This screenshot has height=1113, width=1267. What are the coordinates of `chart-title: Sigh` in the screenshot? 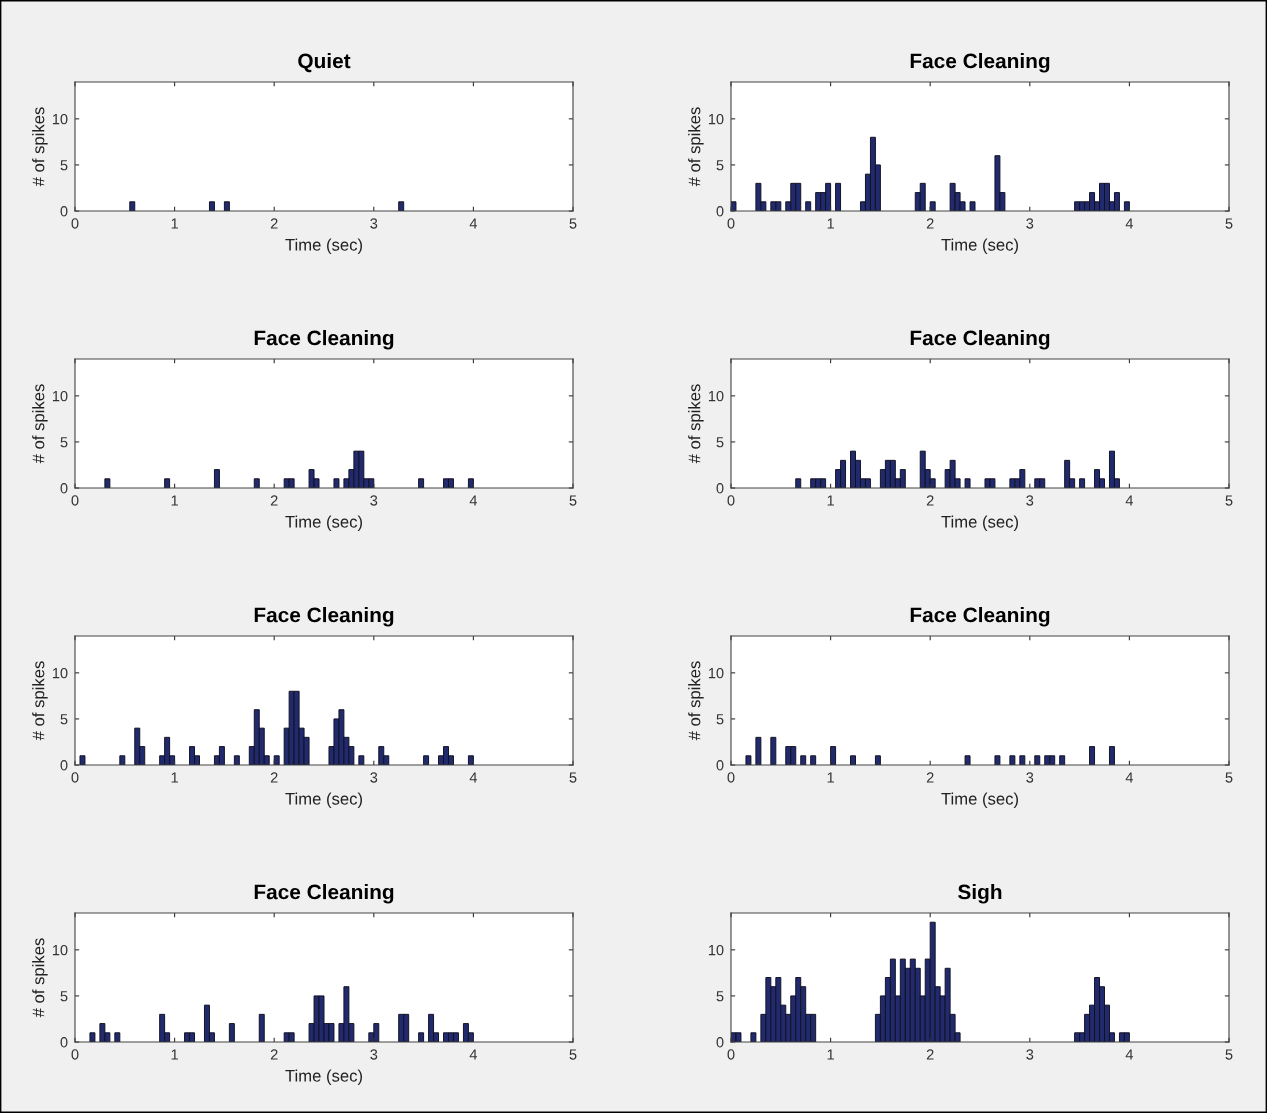 It's located at (980, 894).